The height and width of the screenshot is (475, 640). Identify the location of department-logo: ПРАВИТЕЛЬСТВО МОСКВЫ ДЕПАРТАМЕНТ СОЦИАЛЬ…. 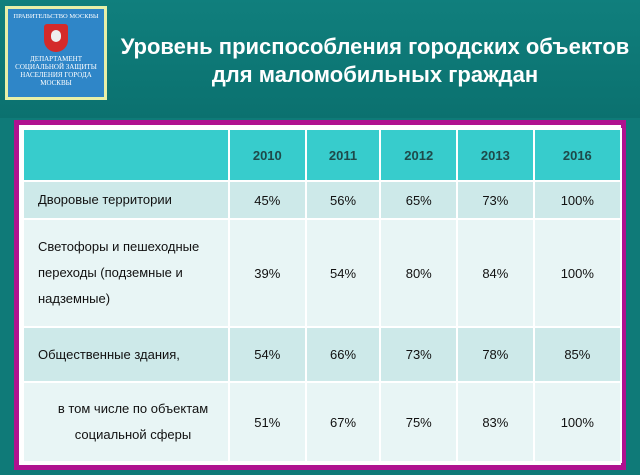
(56, 53).